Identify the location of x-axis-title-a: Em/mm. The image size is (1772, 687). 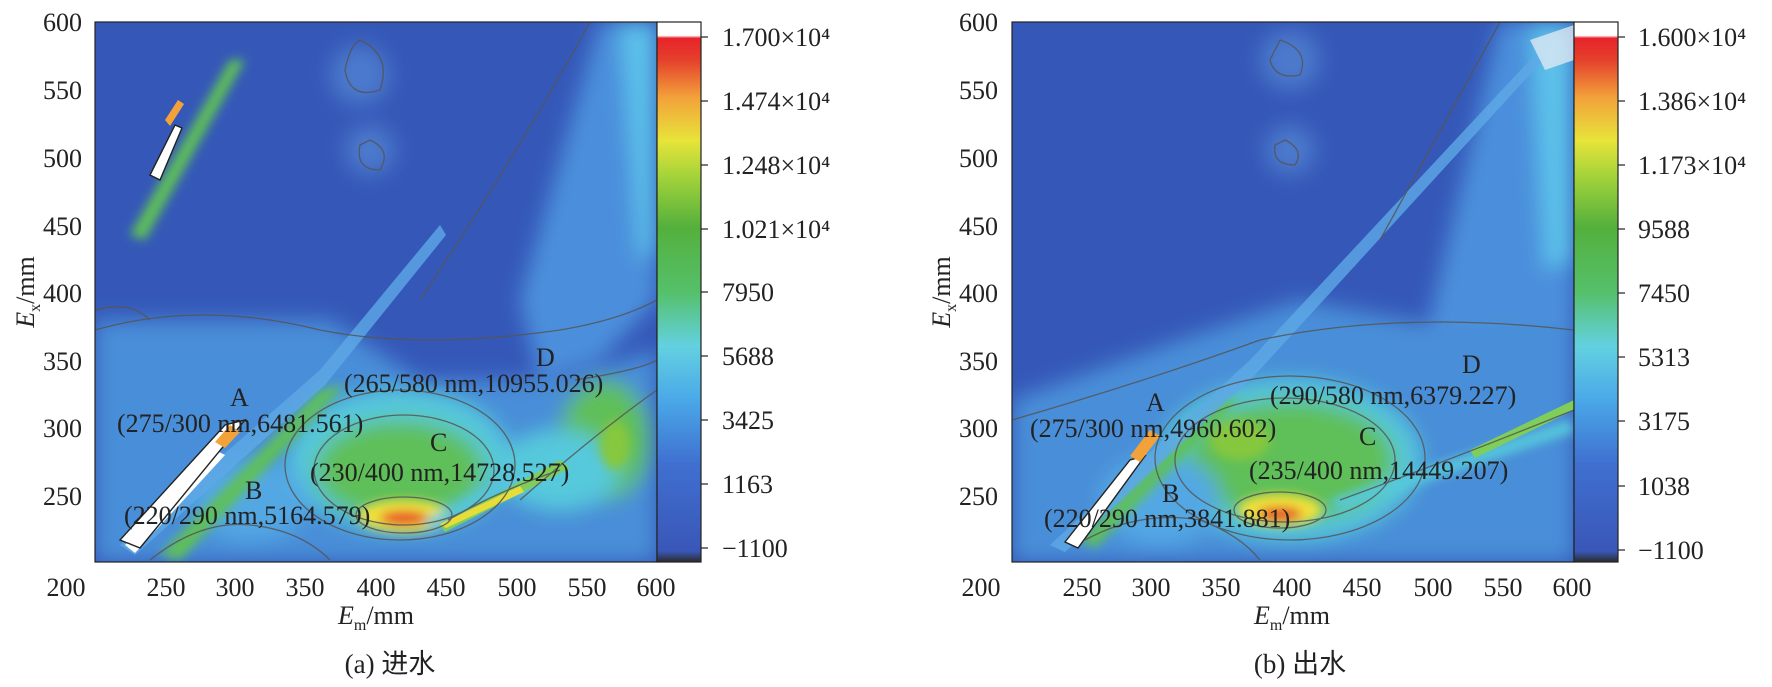
(375, 617).